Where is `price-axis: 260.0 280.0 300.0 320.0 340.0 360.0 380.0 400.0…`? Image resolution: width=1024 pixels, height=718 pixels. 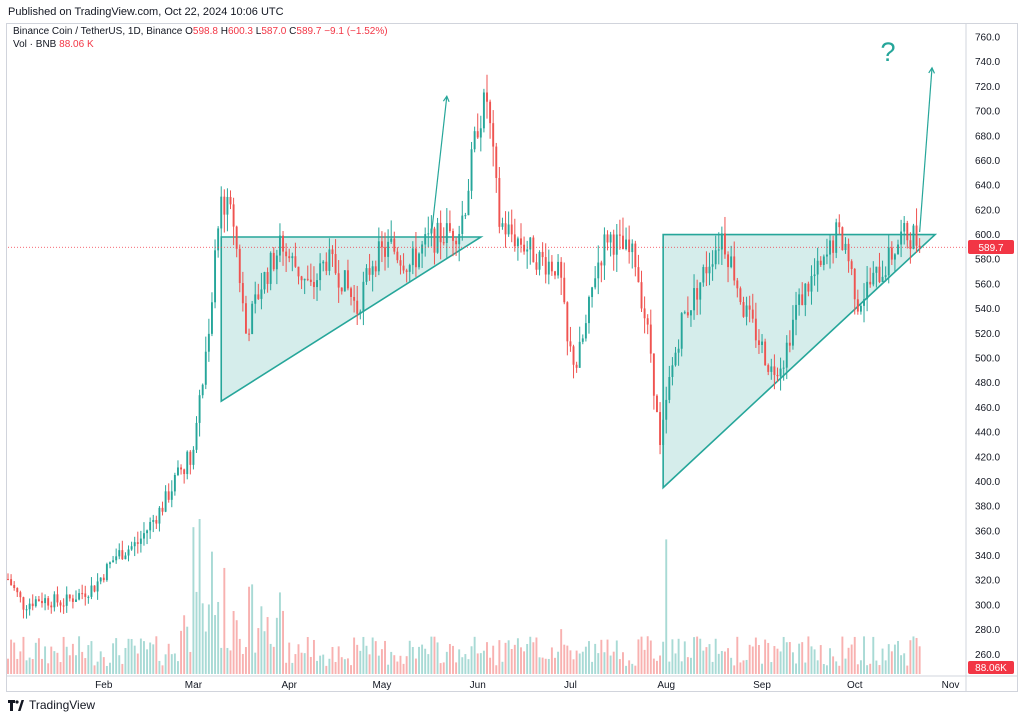 price-axis: 260.0 280.0 300.0 320.0 340.0 360.0 380.0 400.0… is located at coordinates (987, 347).